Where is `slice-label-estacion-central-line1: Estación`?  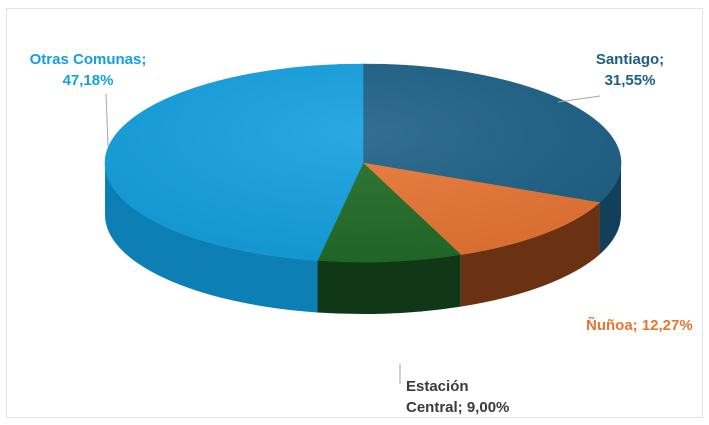
slice-label-estacion-central-line1: Estación is located at coordinates (437, 386).